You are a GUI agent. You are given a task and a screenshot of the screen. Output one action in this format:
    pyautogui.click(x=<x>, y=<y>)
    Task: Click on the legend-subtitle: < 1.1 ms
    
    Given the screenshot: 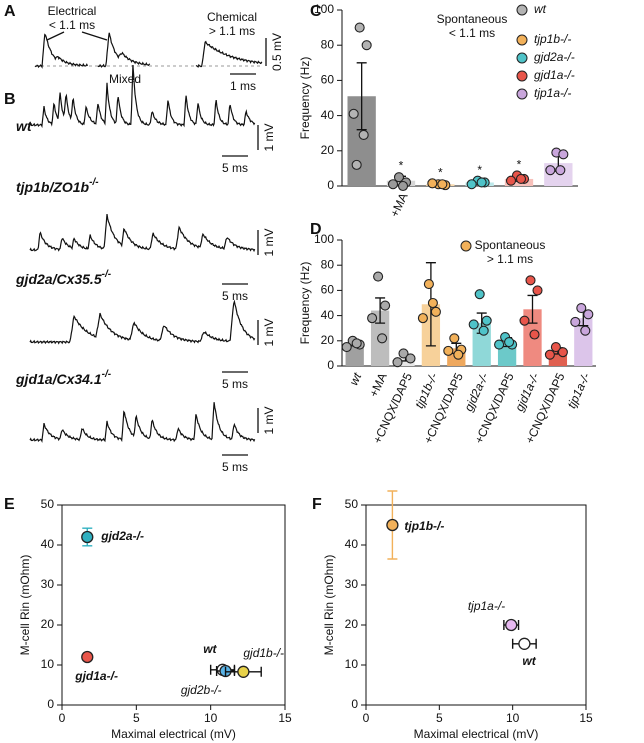 What is the action you would take?
    pyautogui.click(x=472, y=33)
    